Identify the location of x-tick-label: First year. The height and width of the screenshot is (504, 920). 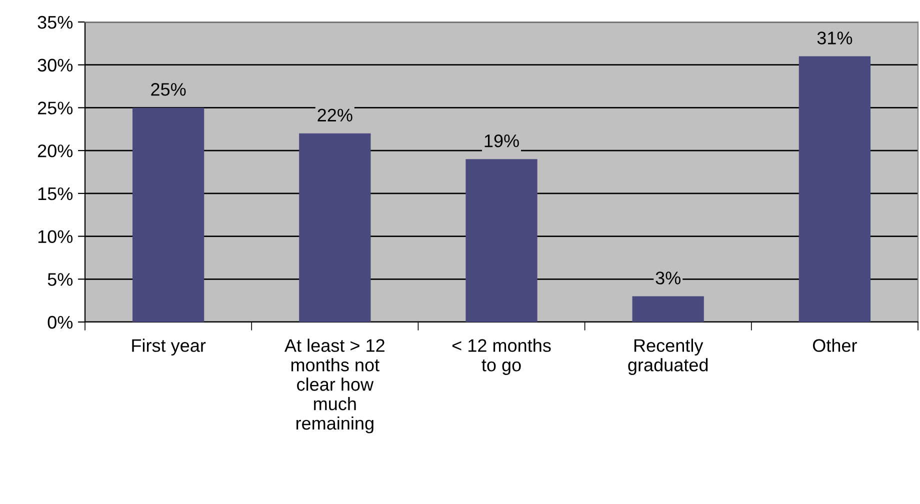
(169, 347).